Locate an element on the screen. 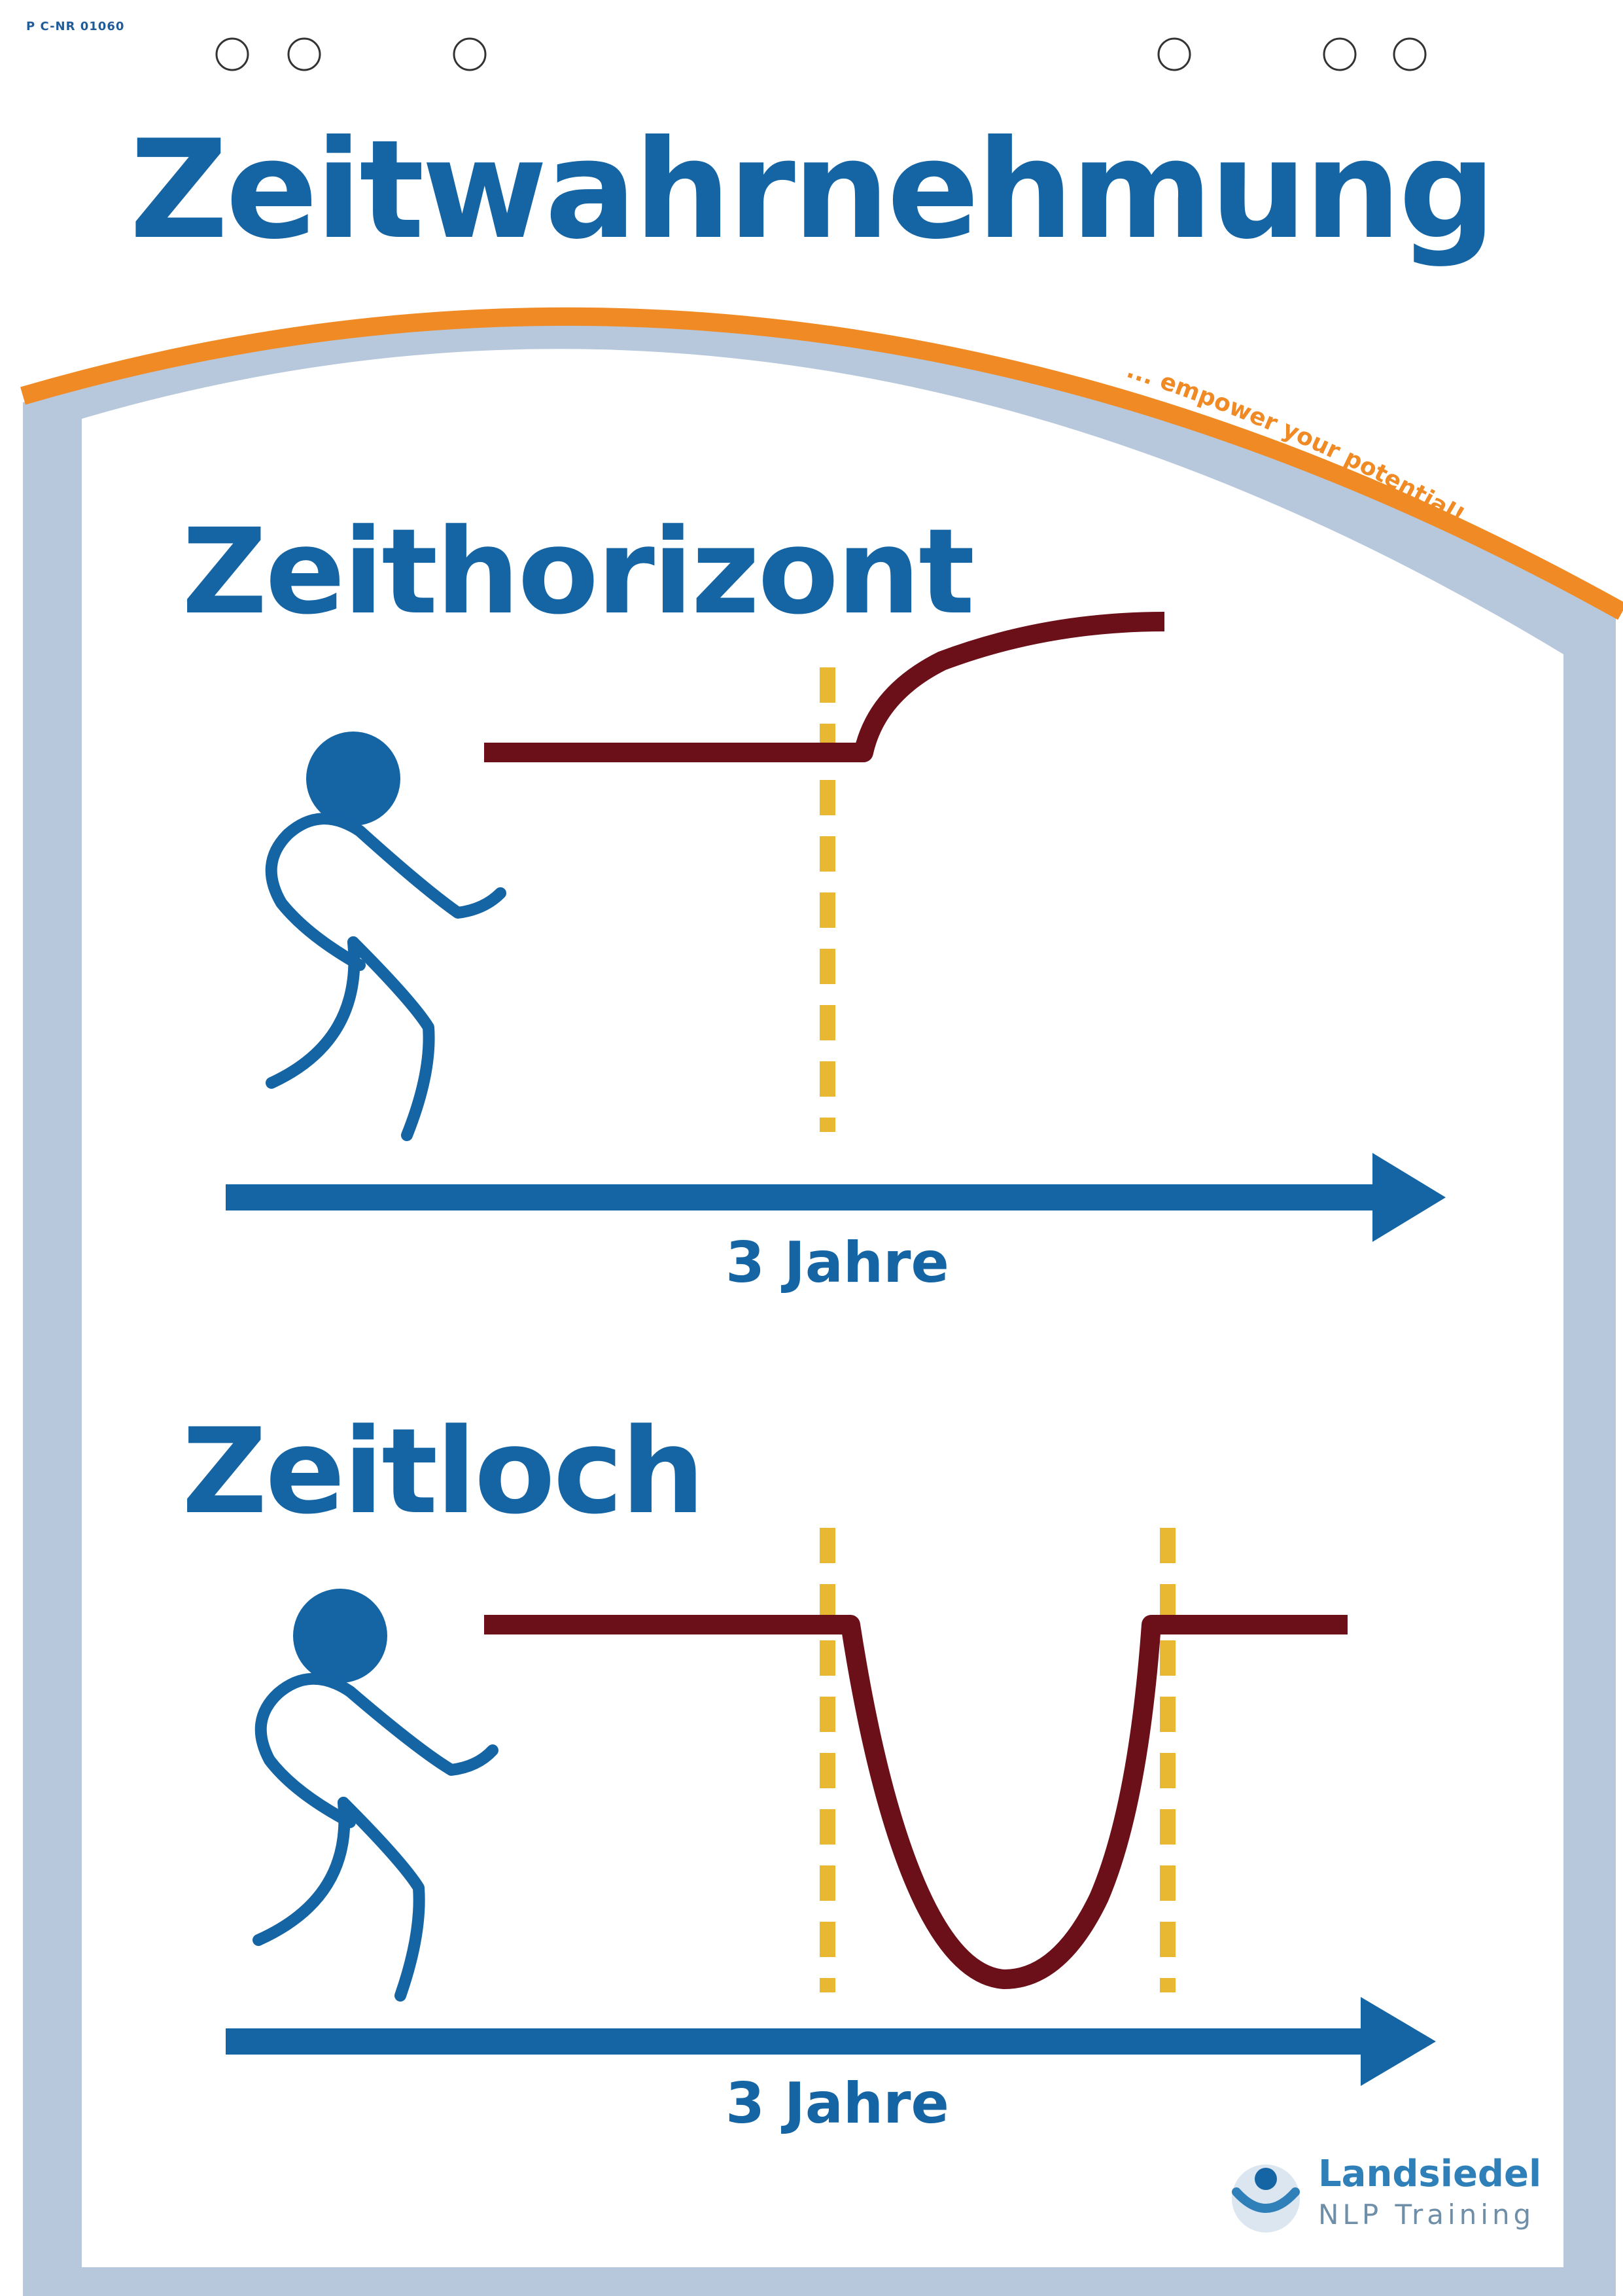  landsiedel-logo-icon is located at coordinates (1266, 2198).